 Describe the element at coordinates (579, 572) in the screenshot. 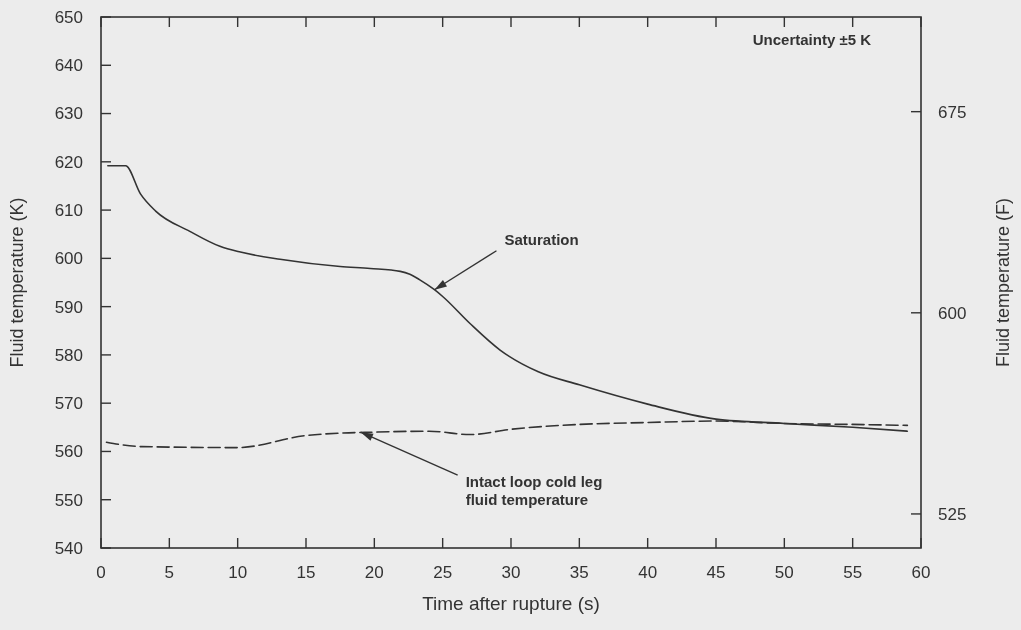

I see `x-tick-label: 35` at that location.